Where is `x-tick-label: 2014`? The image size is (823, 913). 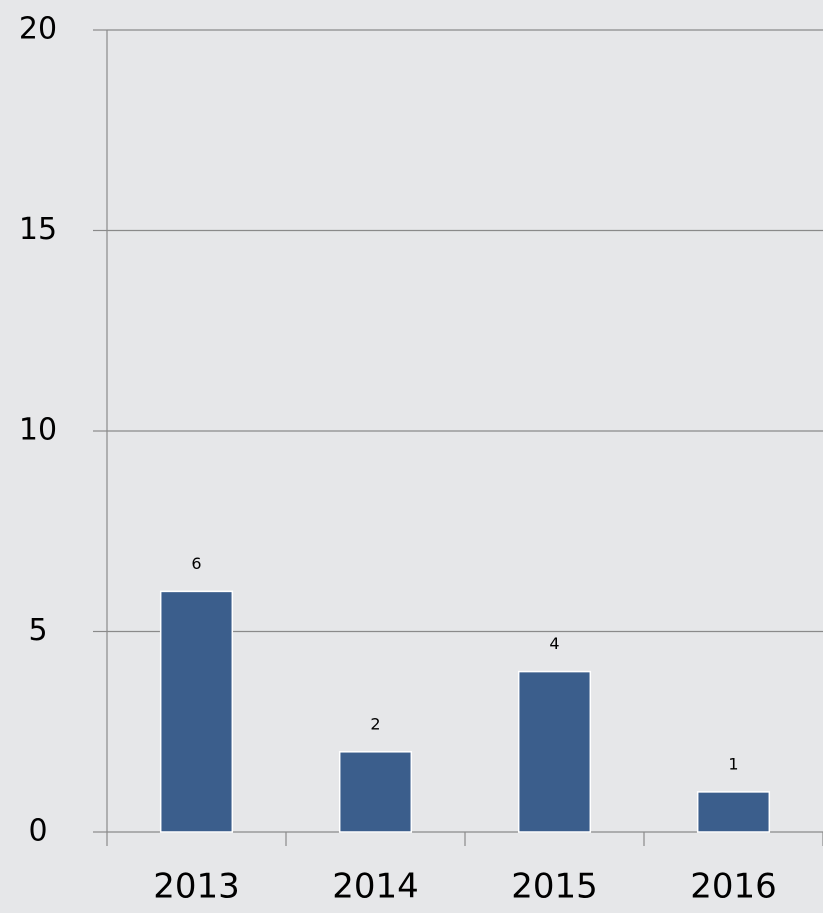
x-tick-label: 2014 is located at coordinates (375, 887).